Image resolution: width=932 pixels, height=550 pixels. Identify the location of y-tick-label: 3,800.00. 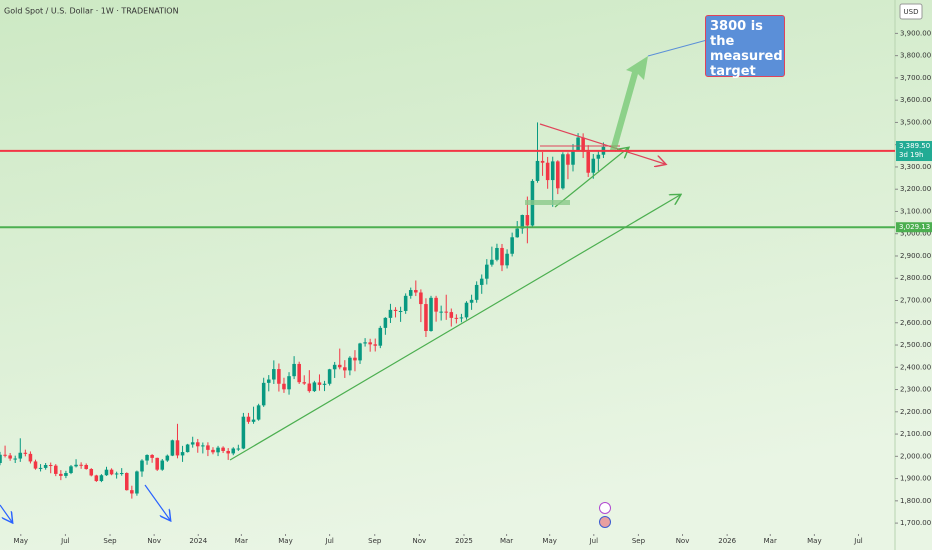
(915, 56).